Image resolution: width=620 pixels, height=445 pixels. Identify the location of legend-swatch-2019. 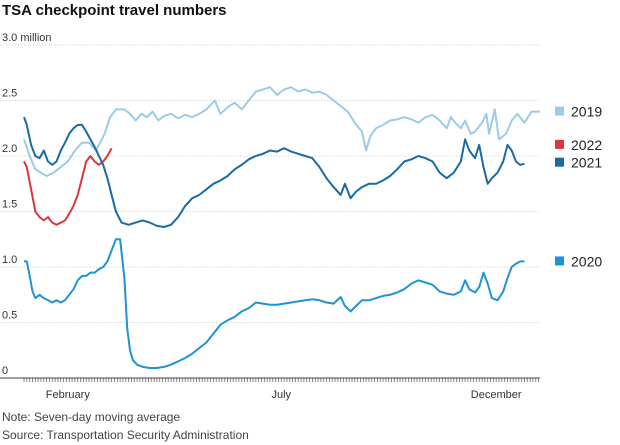
(559, 111).